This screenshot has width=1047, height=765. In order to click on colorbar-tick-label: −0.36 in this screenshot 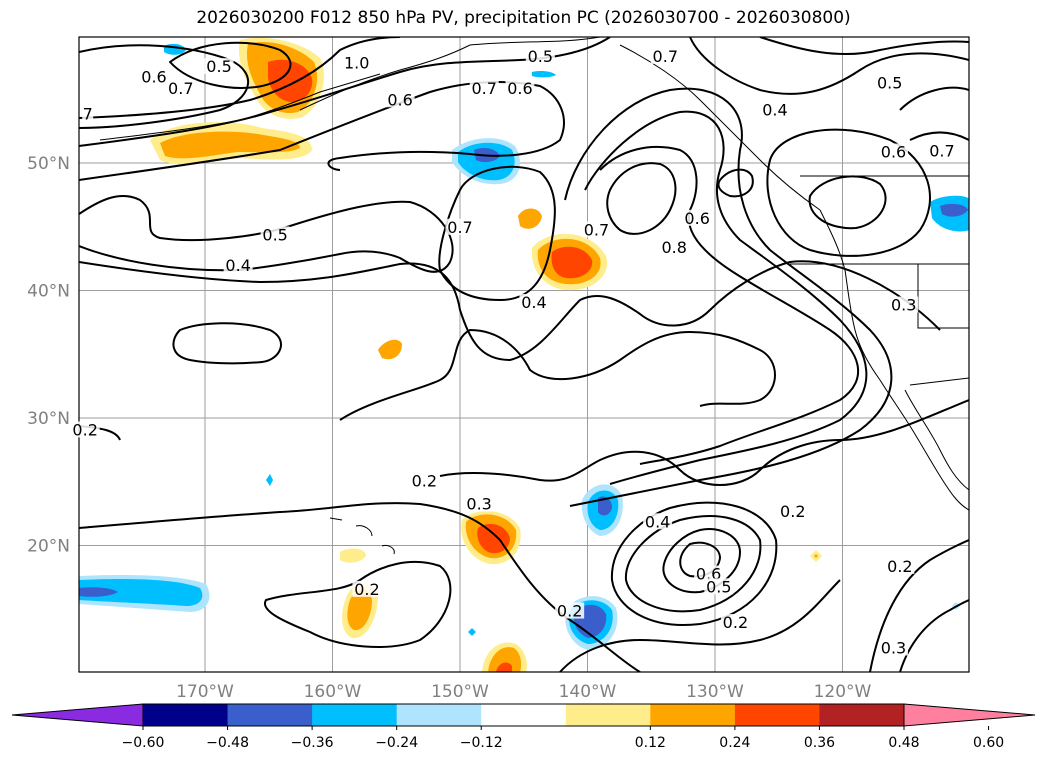, I will do `click(312, 743)`.